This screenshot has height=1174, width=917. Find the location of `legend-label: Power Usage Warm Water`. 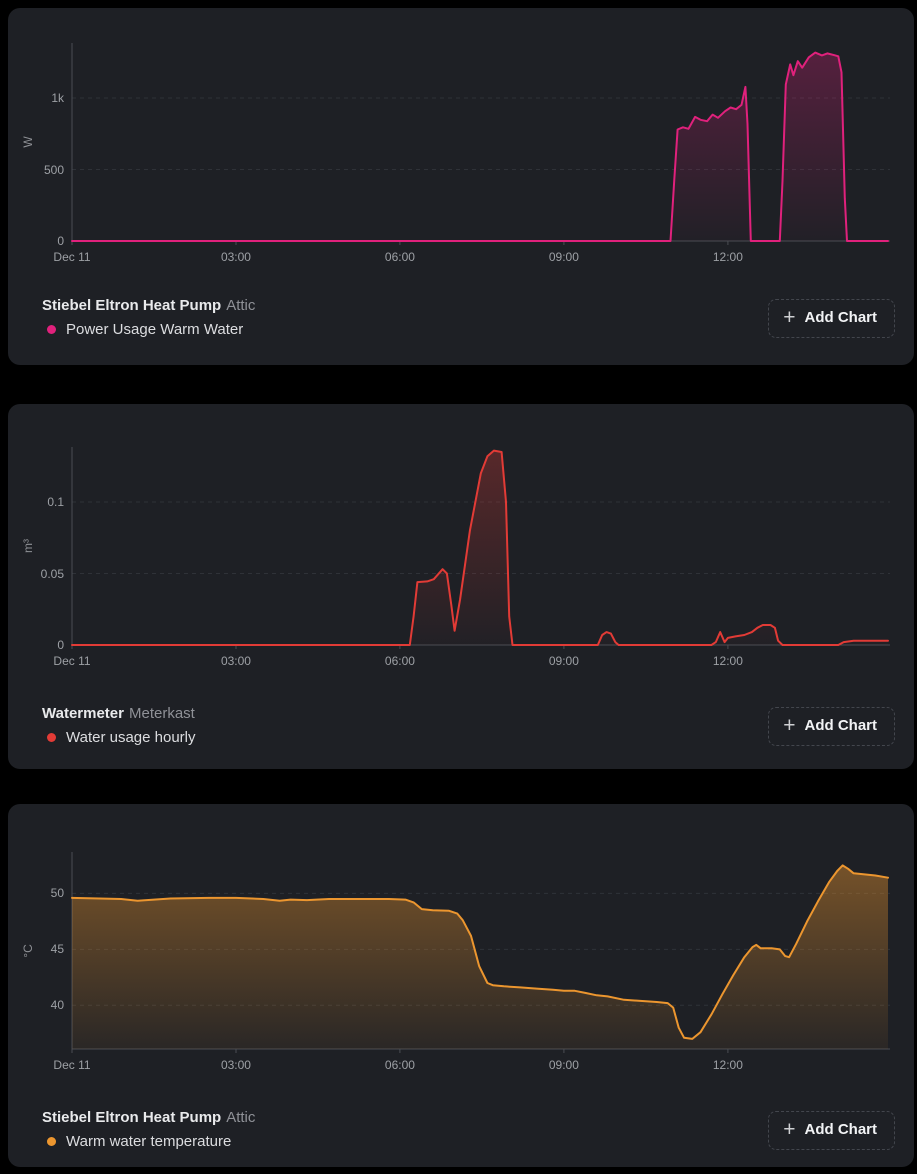

legend-label: Power Usage Warm Water is located at coordinates (155, 329).